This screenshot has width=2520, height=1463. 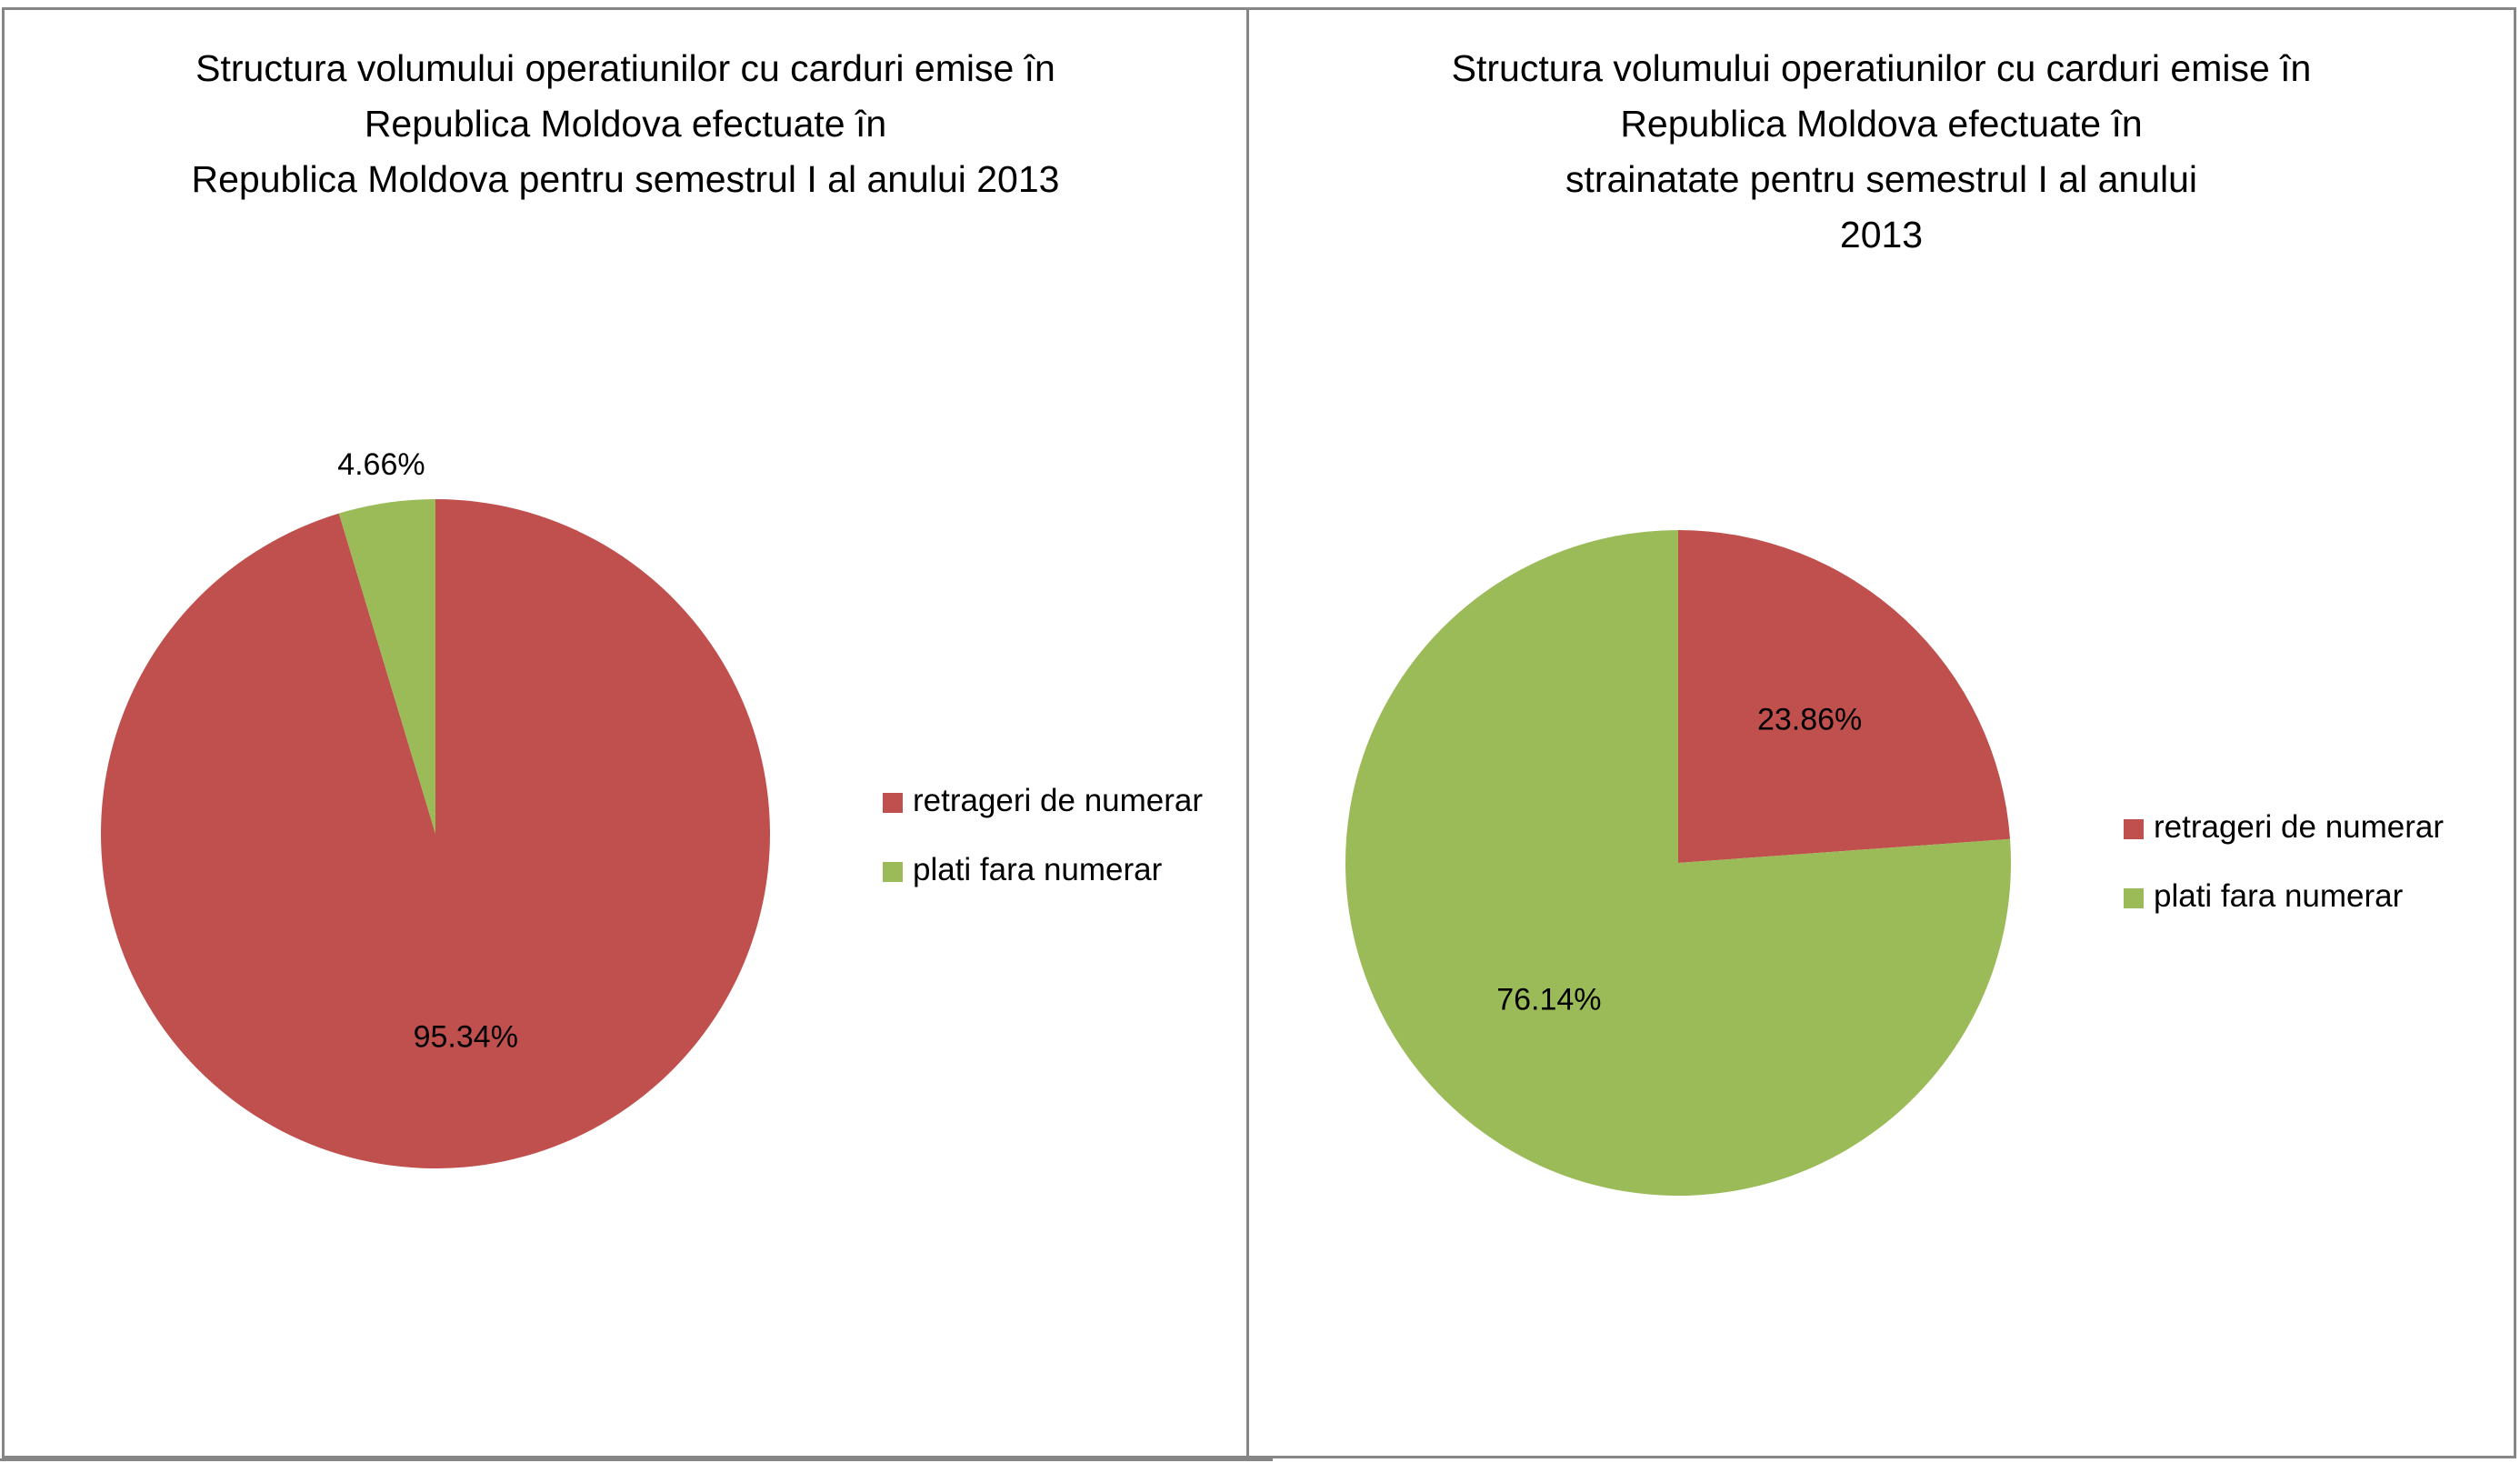 What do you see at coordinates (1548, 1000) in the screenshot?
I see `data-label: 76.14%` at bounding box center [1548, 1000].